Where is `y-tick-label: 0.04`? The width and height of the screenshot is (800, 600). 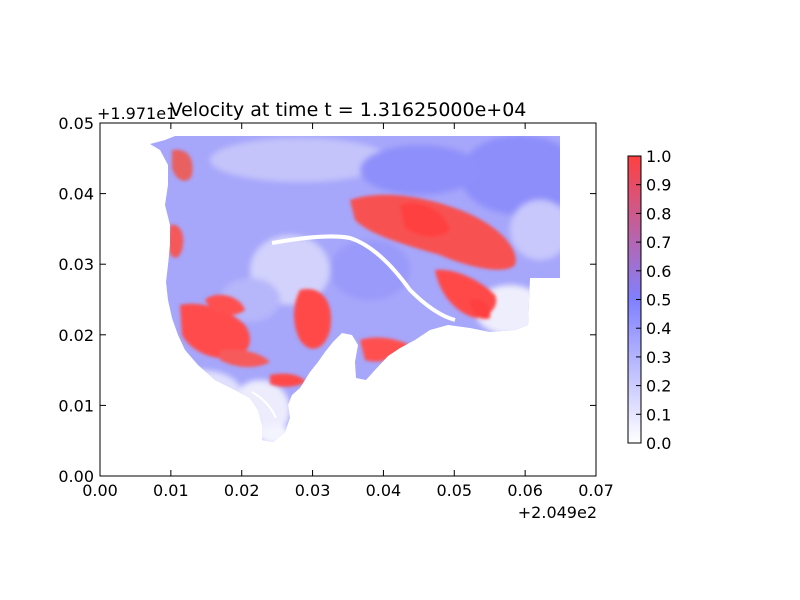 y-tick-label: 0.04 is located at coordinates (76, 194).